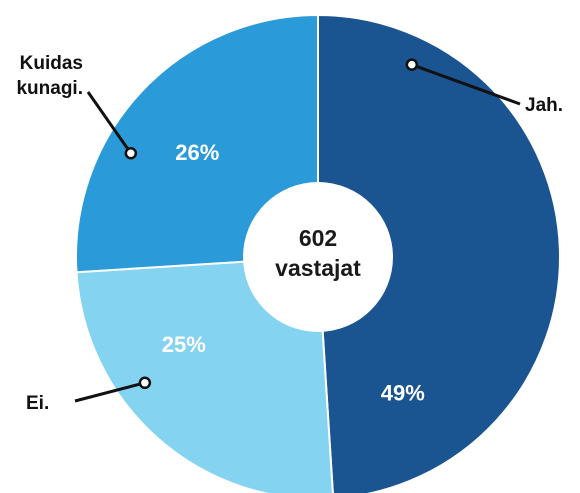 This screenshot has width=580, height=493. What do you see at coordinates (466, 84) in the screenshot?
I see `callout-line-jah` at bounding box center [466, 84].